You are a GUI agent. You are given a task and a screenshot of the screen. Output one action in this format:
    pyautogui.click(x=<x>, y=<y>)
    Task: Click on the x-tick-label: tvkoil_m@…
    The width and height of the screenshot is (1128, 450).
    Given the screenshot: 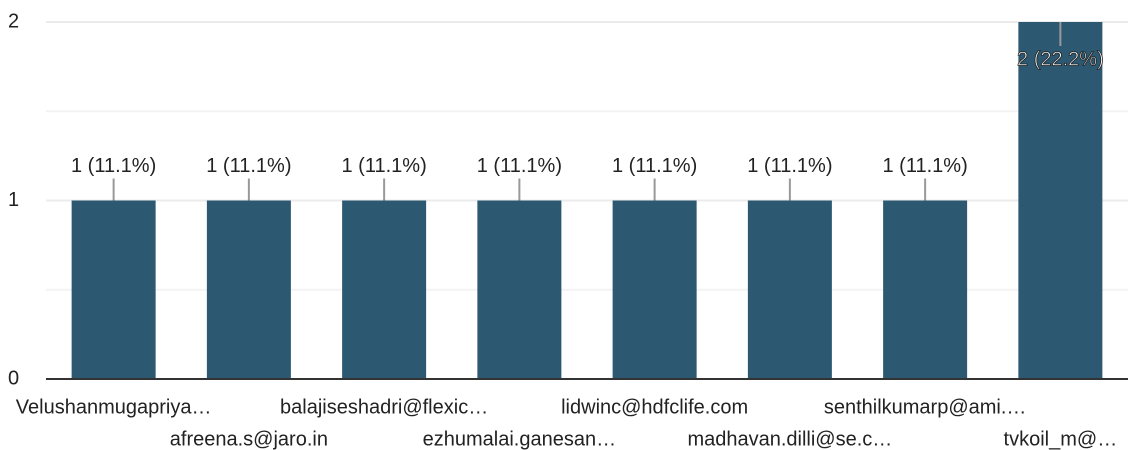 What is the action you would take?
    pyautogui.click(x=1061, y=439)
    